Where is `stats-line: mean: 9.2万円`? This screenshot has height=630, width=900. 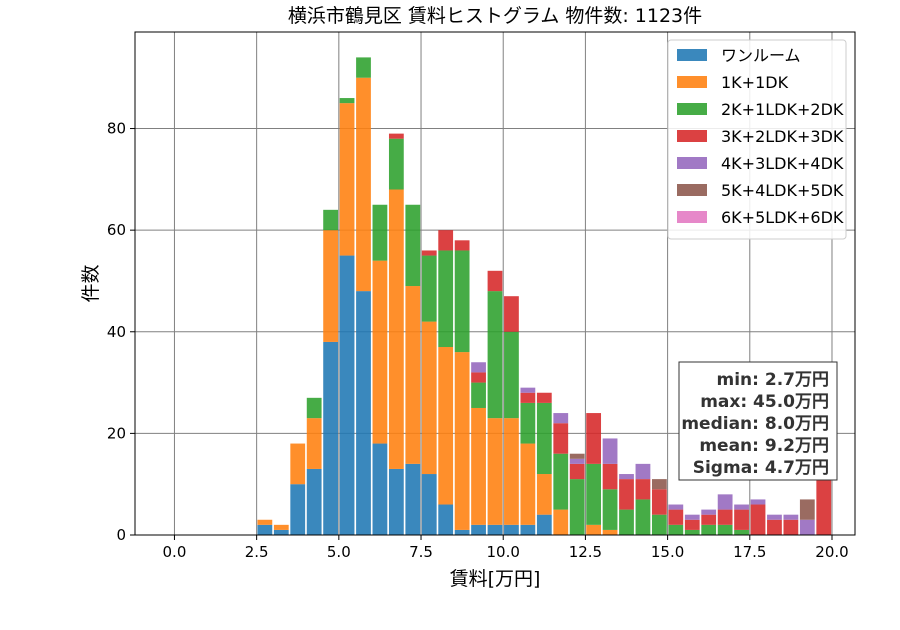
stats-line: mean: 9.2万円 is located at coordinates (764, 446).